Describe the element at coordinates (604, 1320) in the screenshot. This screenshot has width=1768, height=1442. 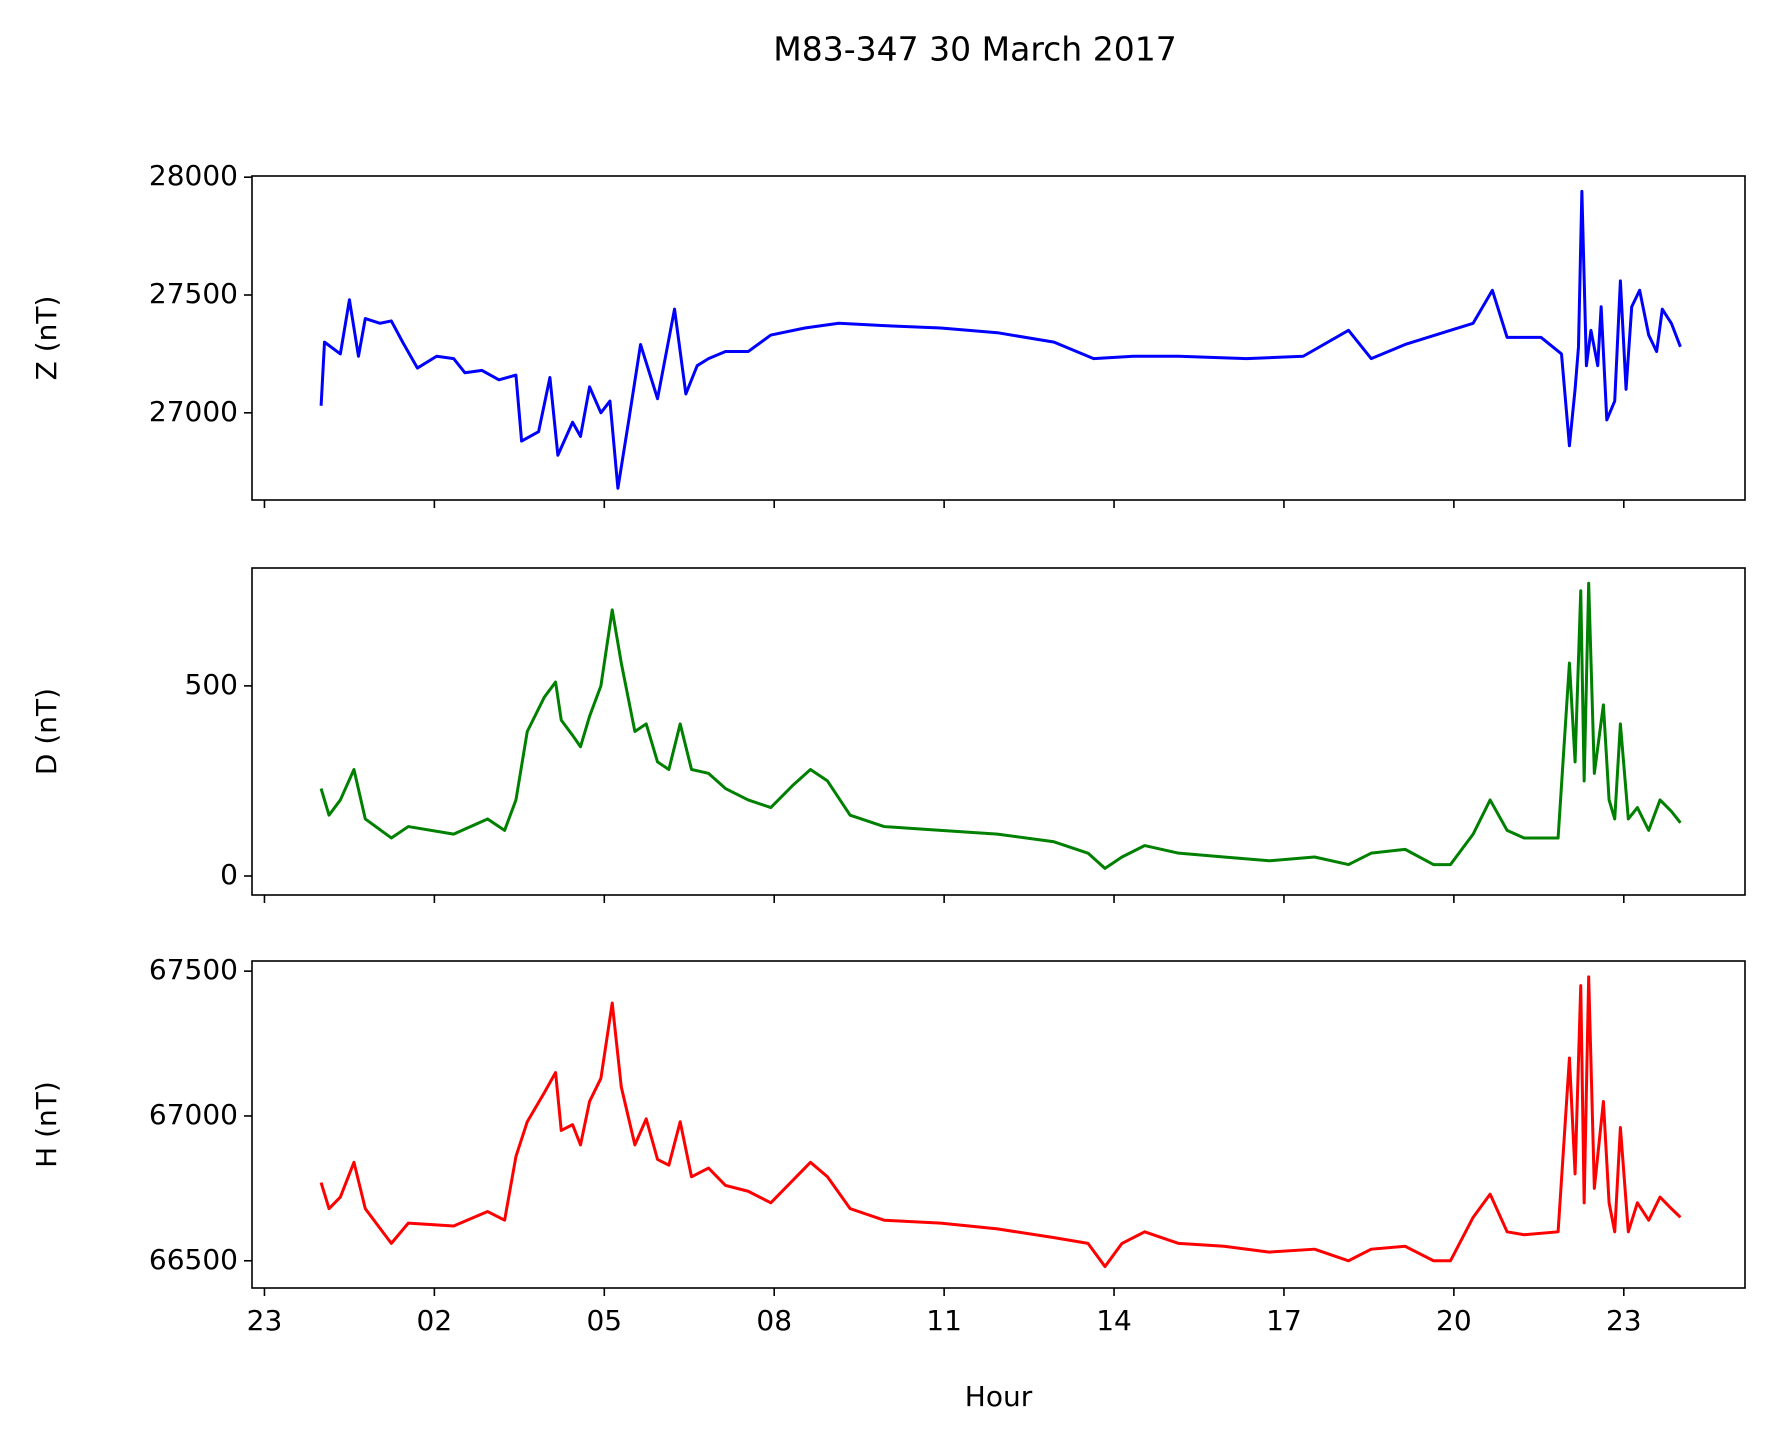
I see `x-tick-label: 05` at that location.